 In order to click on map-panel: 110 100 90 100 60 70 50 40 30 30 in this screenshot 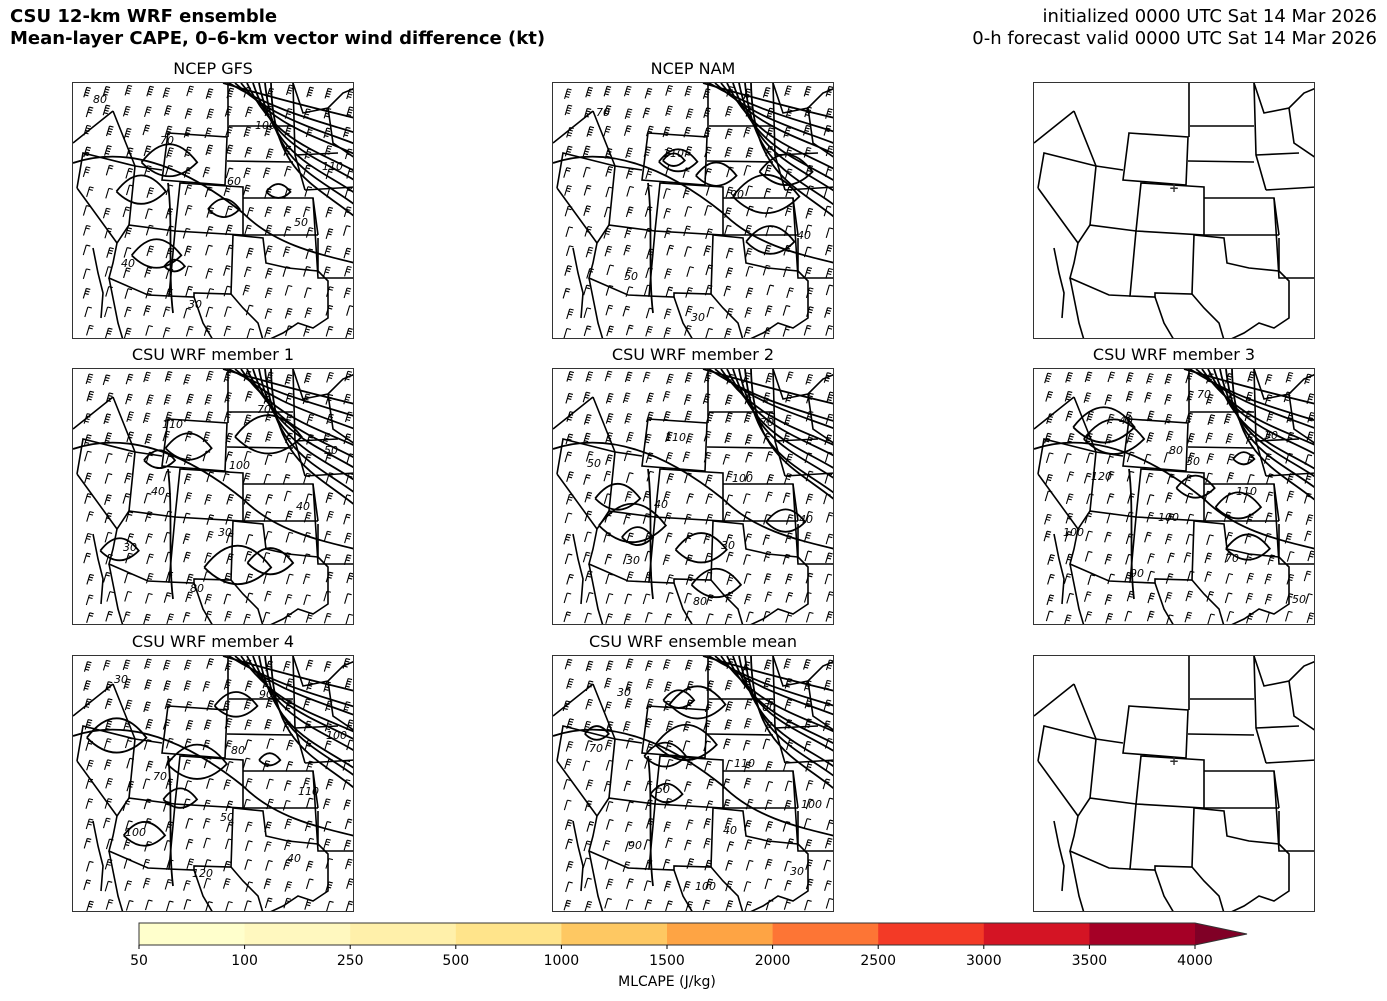, I will do `click(693, 783)`.